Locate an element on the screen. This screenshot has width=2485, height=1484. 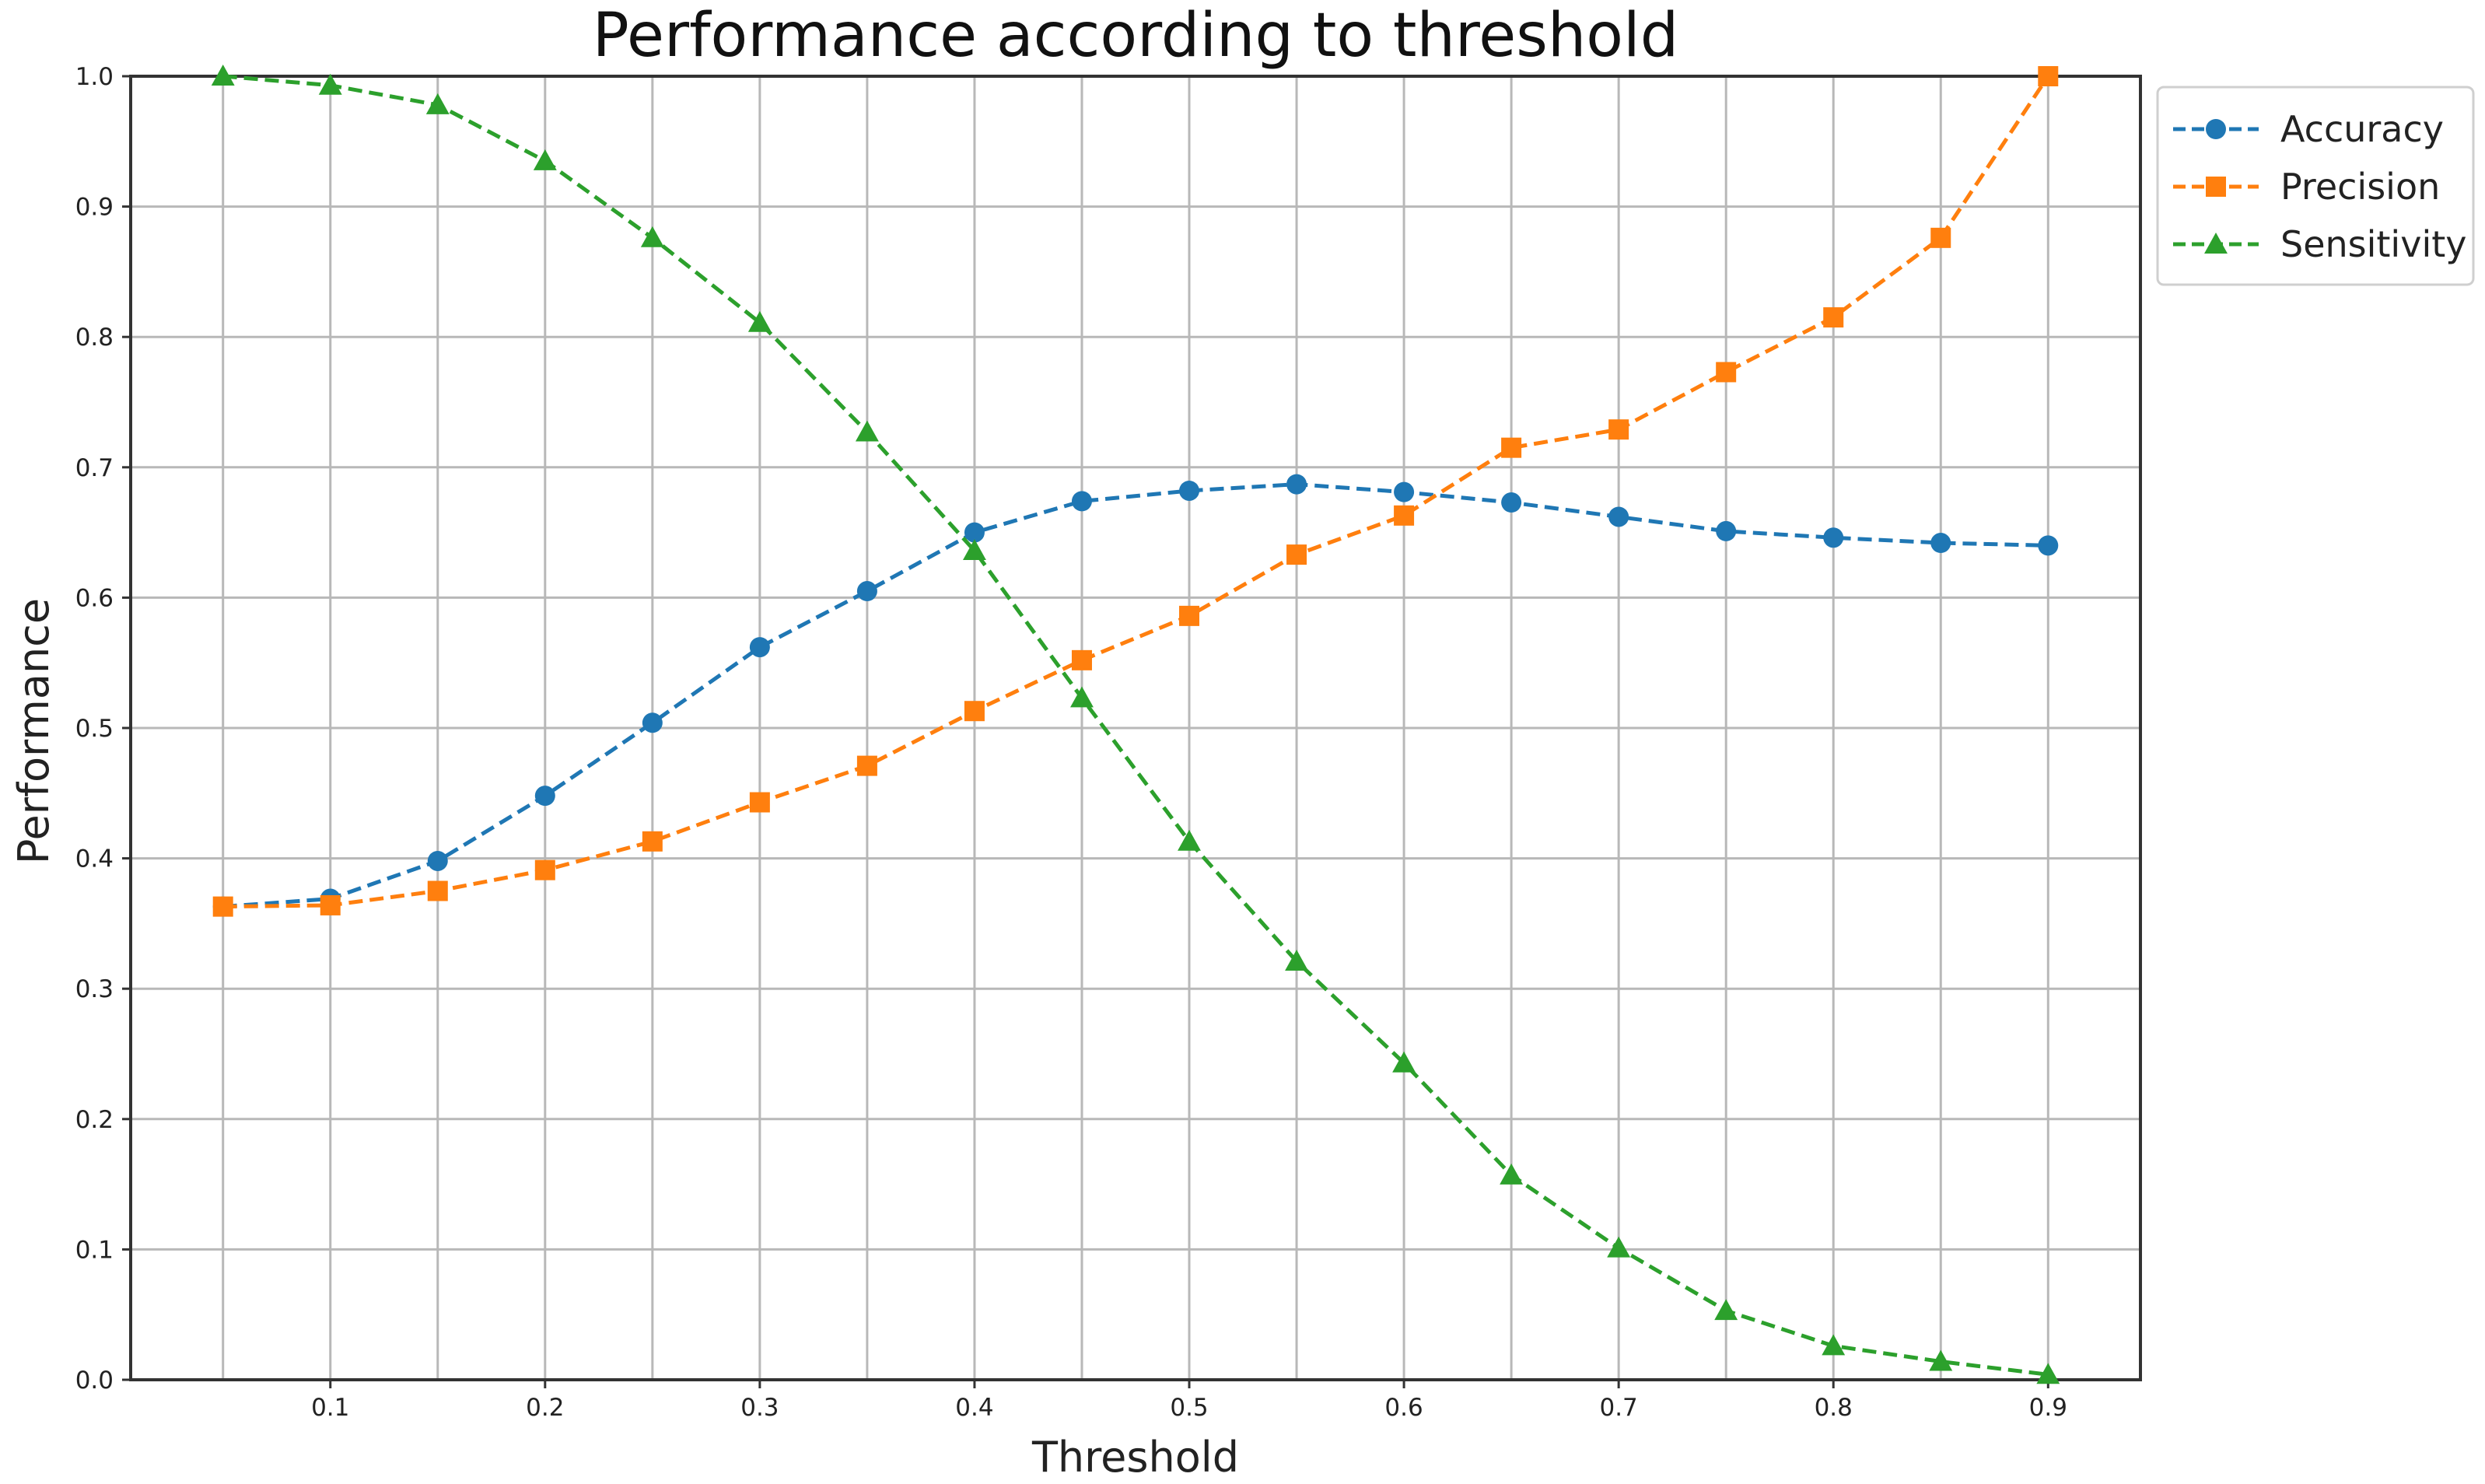
x-tick-label: 0.5 is located at coordinates (1189, 1408).